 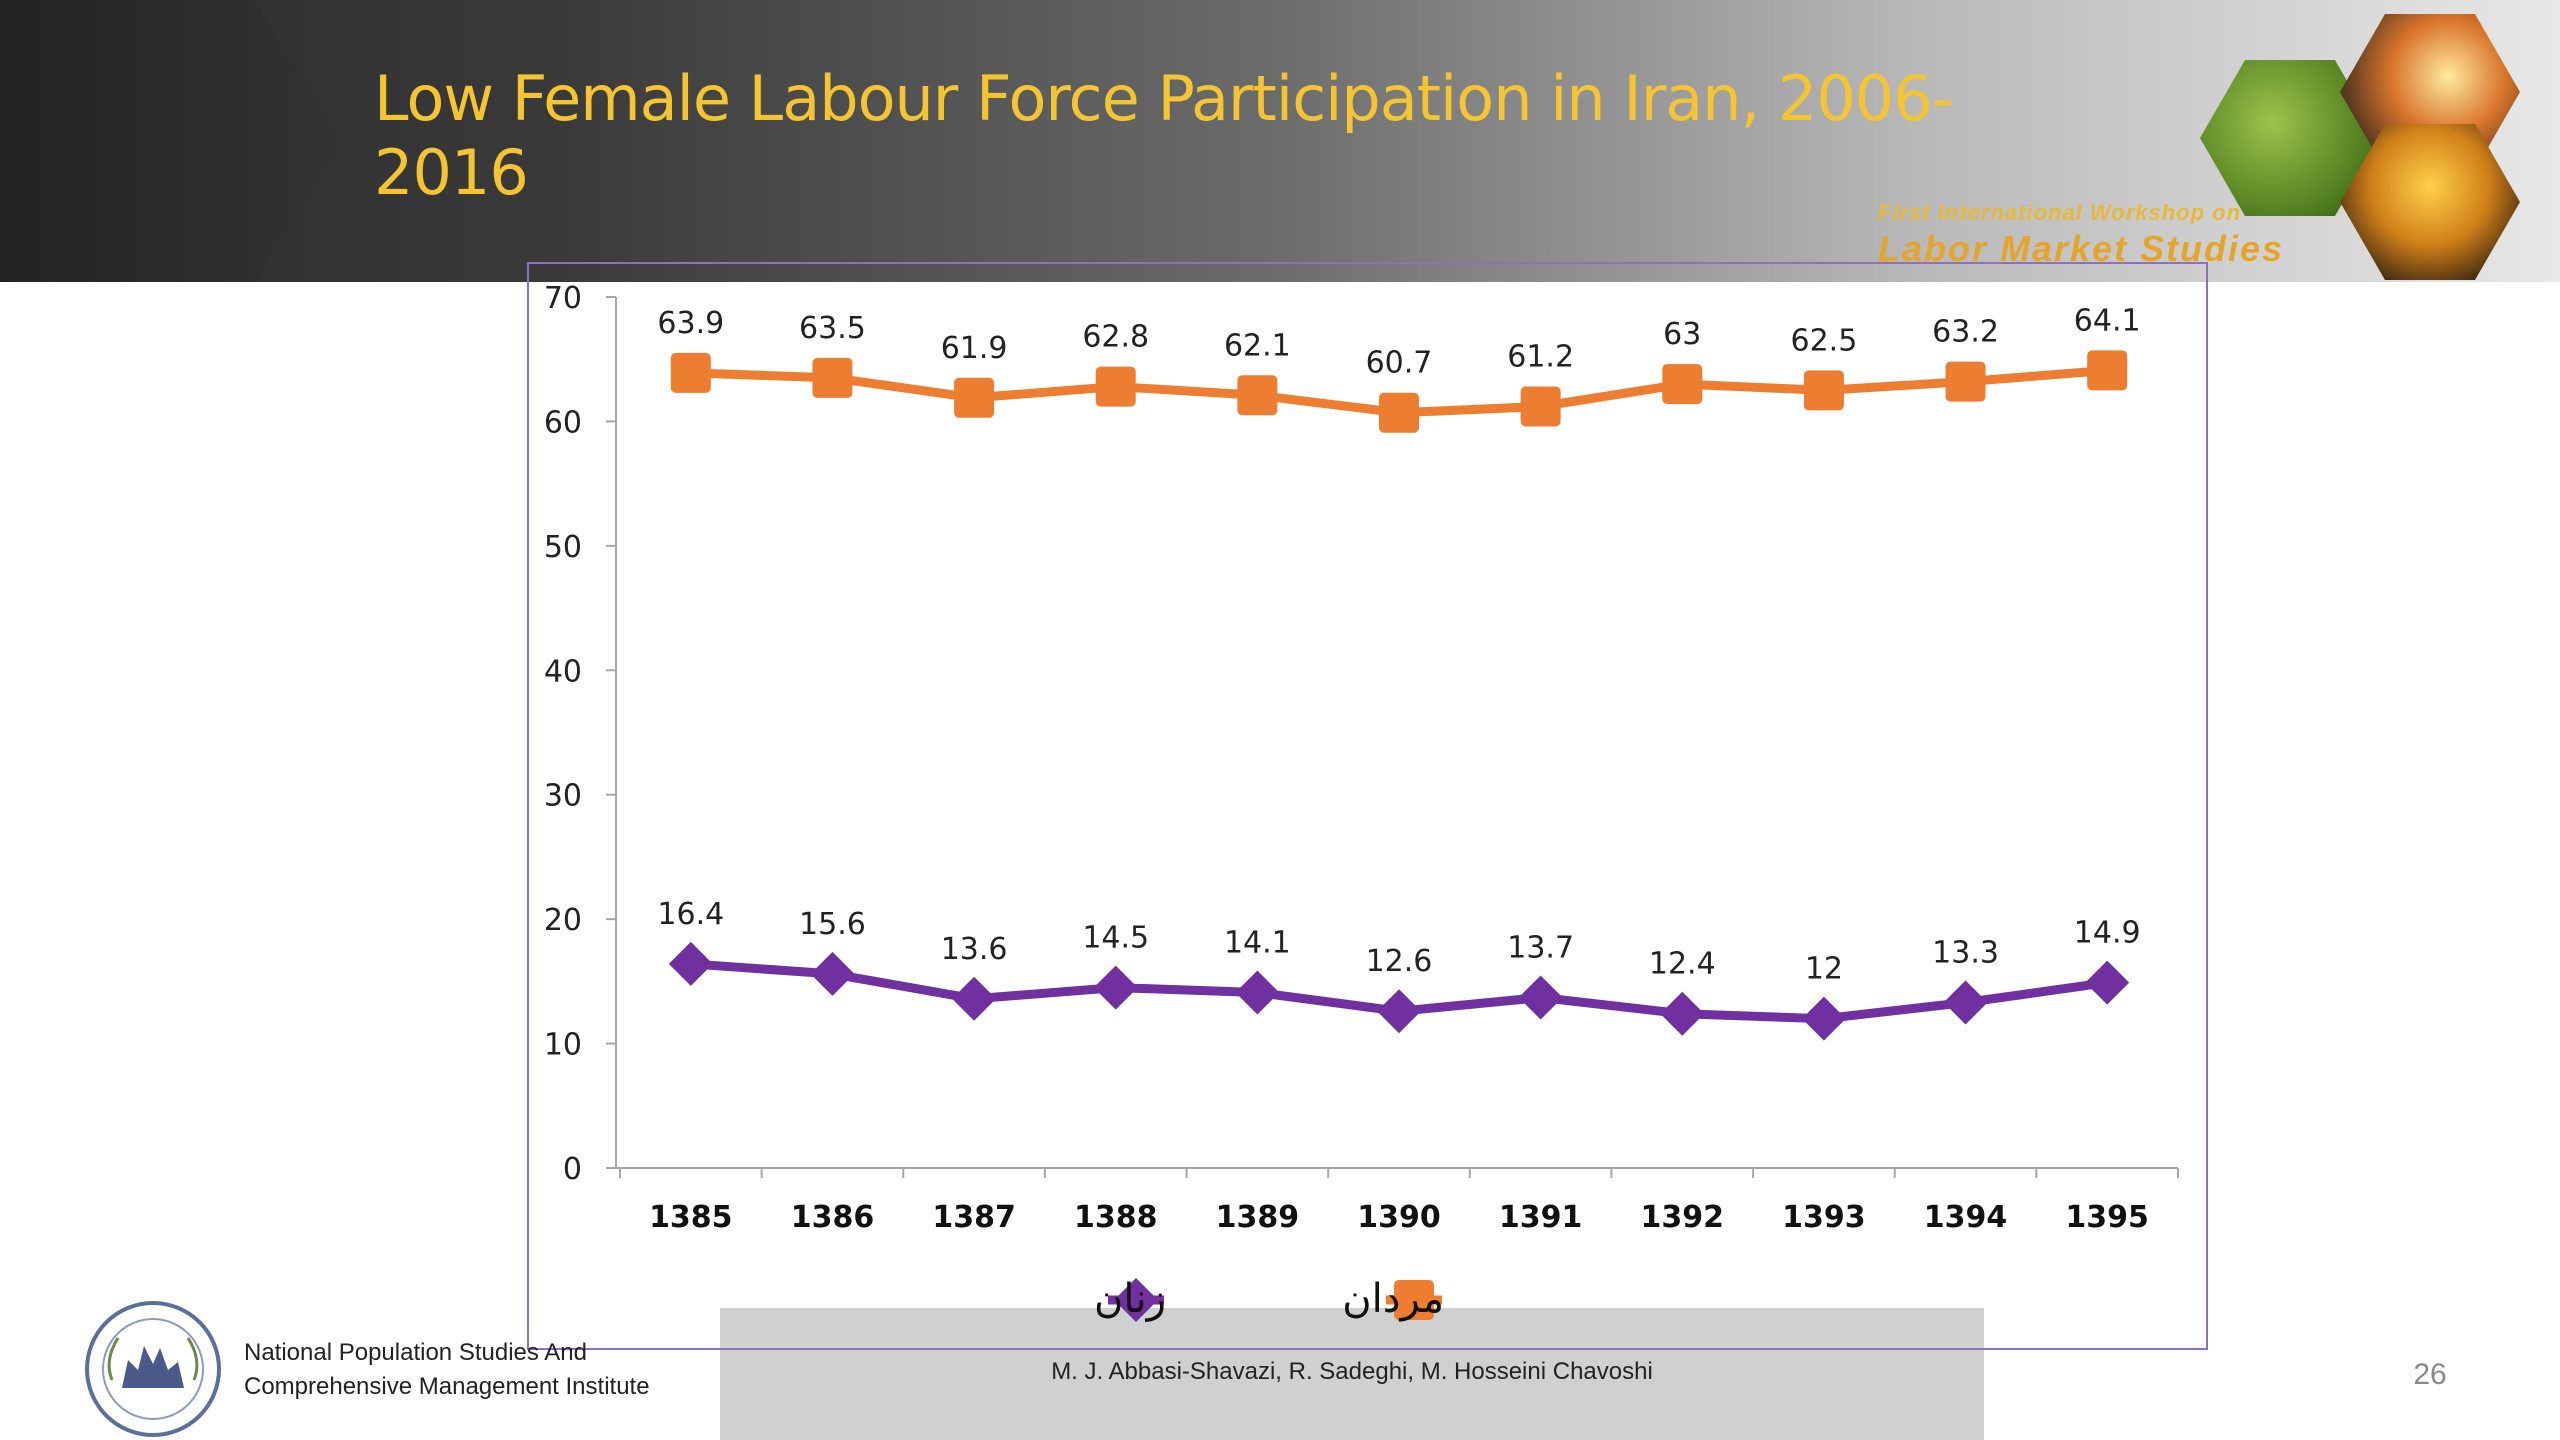 What do you see at coordinates (1683, 1217) in the screenshot?
I see `x-tick-label: 1392` at bounding box center [1683, 1217].